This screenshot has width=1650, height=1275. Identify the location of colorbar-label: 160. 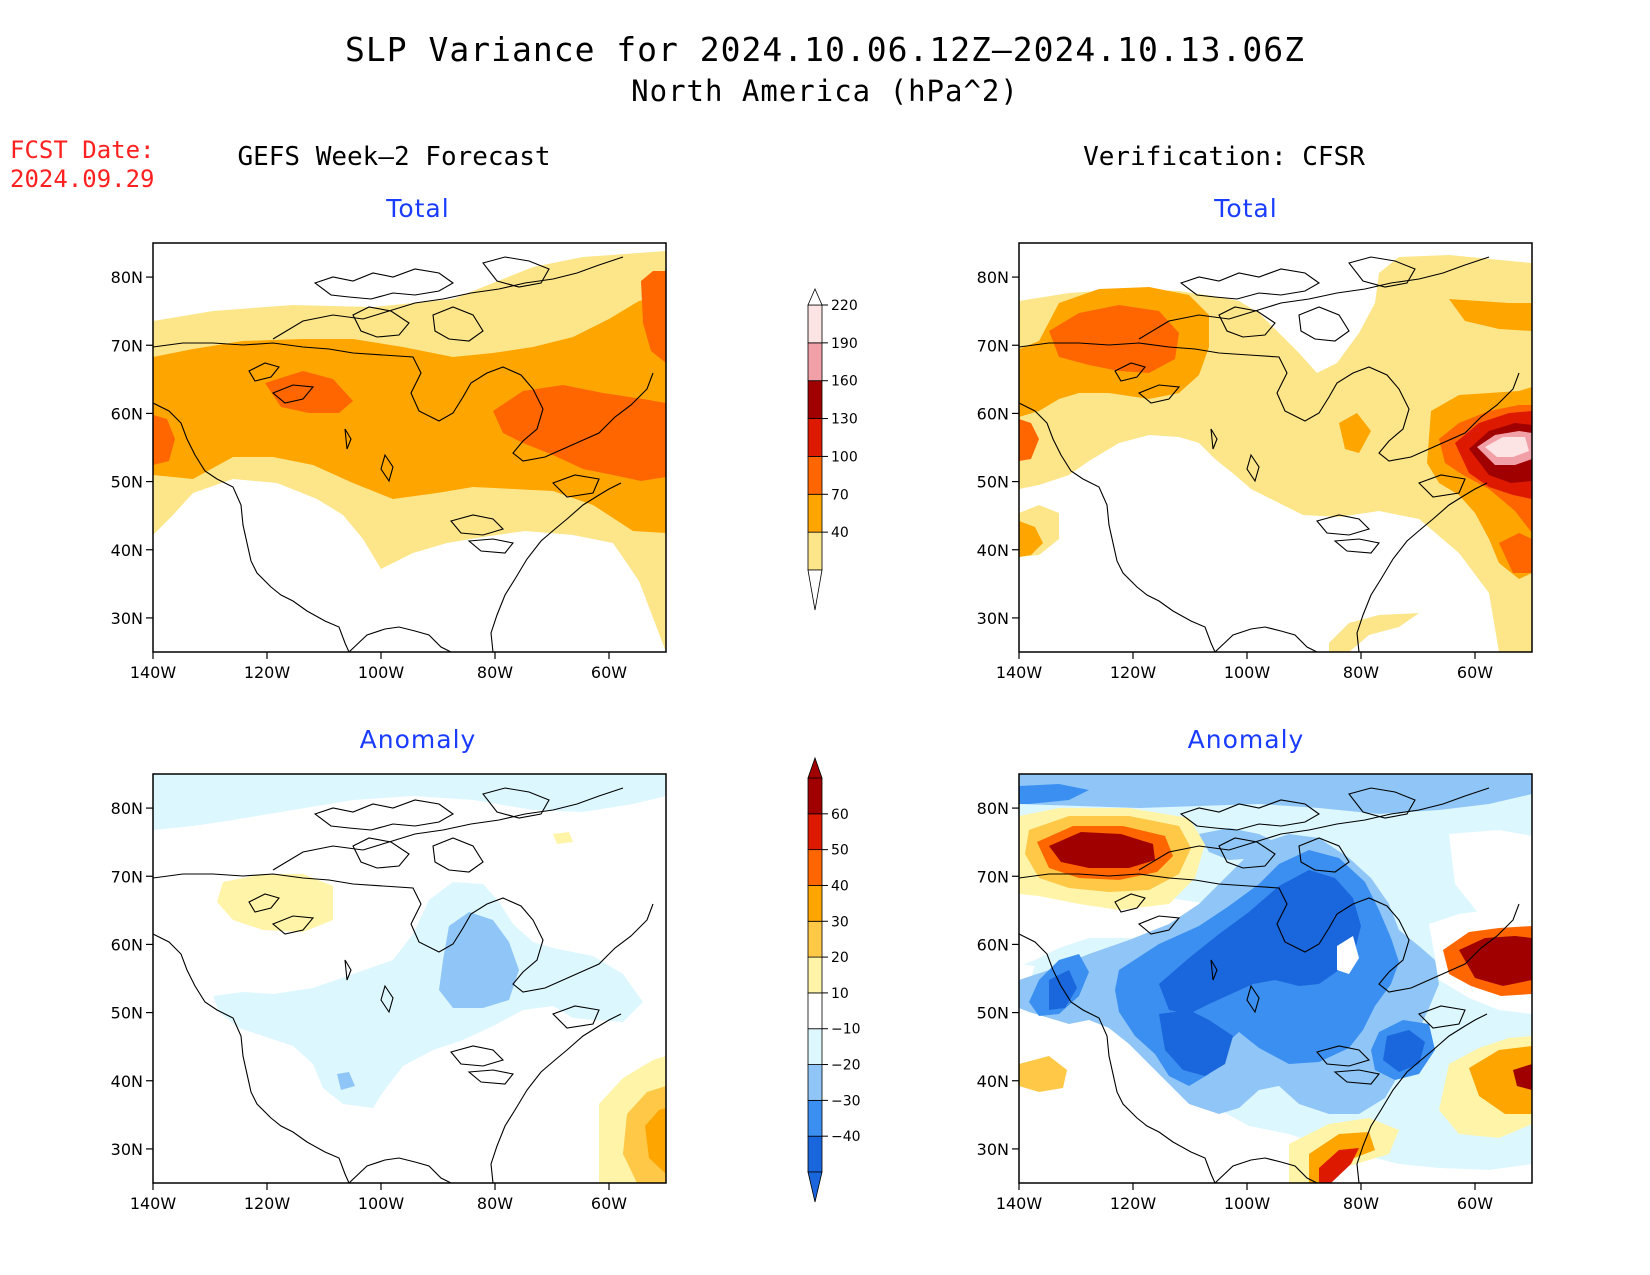
(844, 382).